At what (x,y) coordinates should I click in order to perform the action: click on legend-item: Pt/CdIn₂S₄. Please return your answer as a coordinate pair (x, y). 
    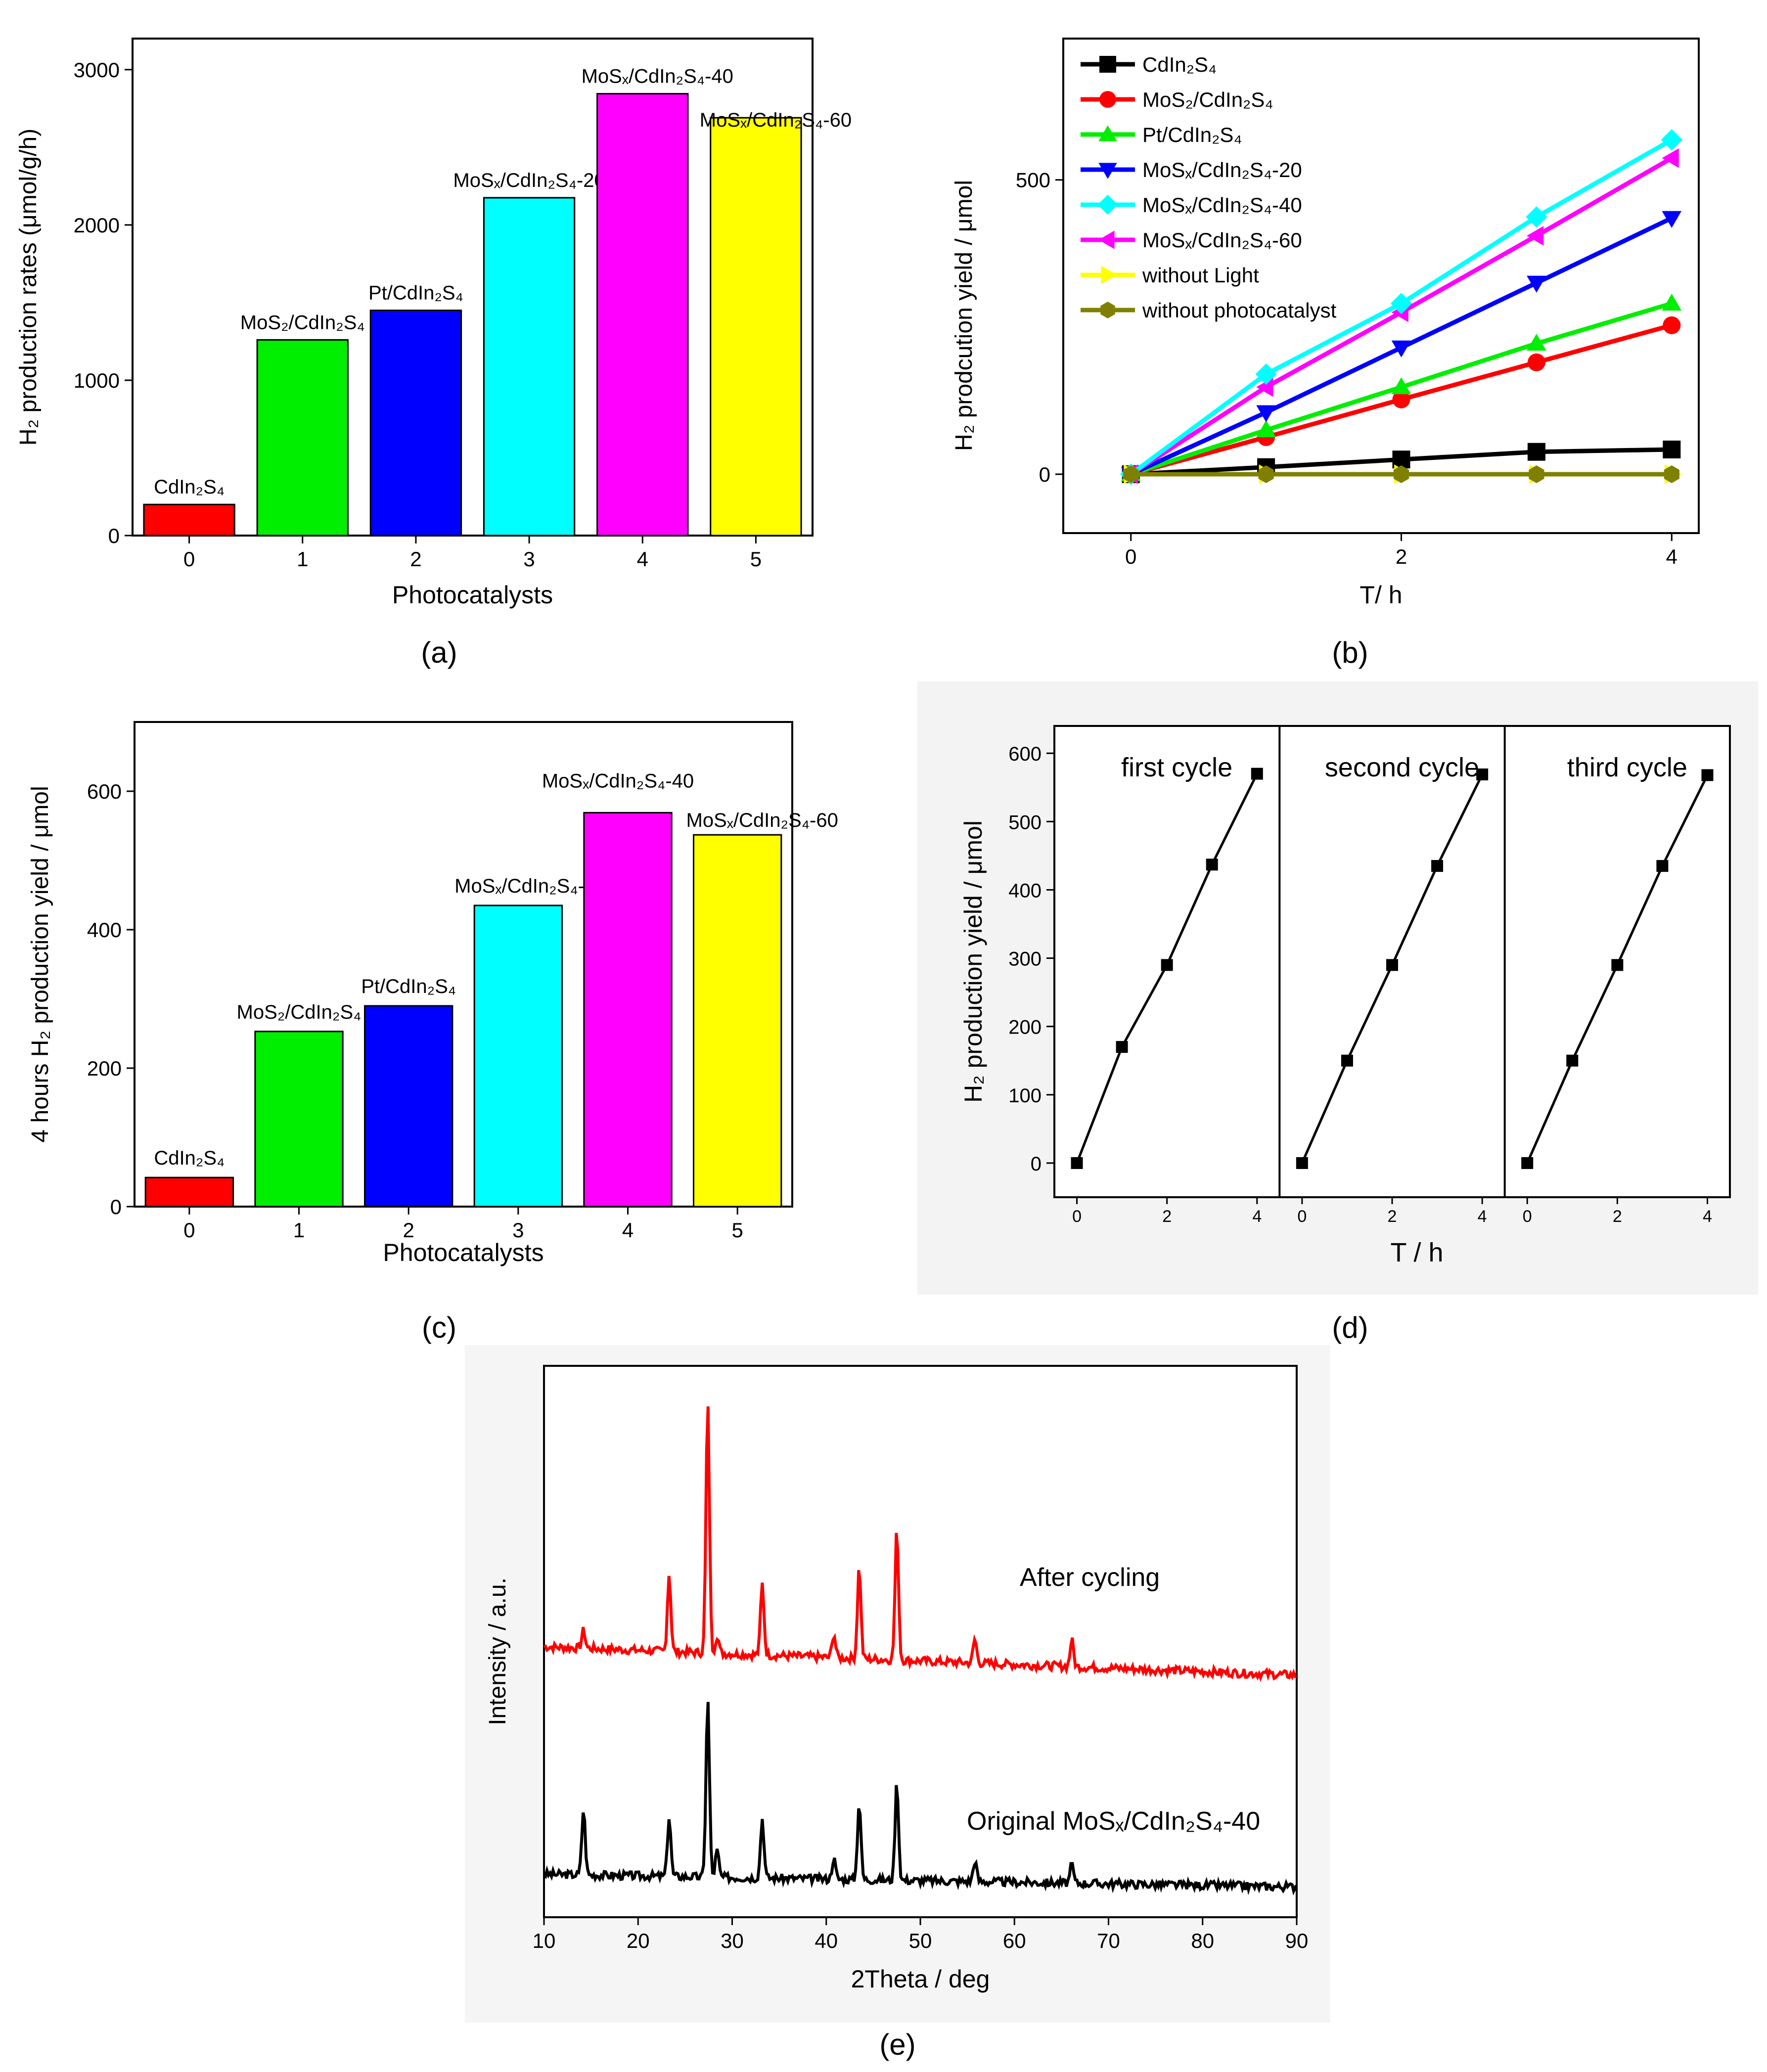
    Looking at the image, I should click on (1161, 134).